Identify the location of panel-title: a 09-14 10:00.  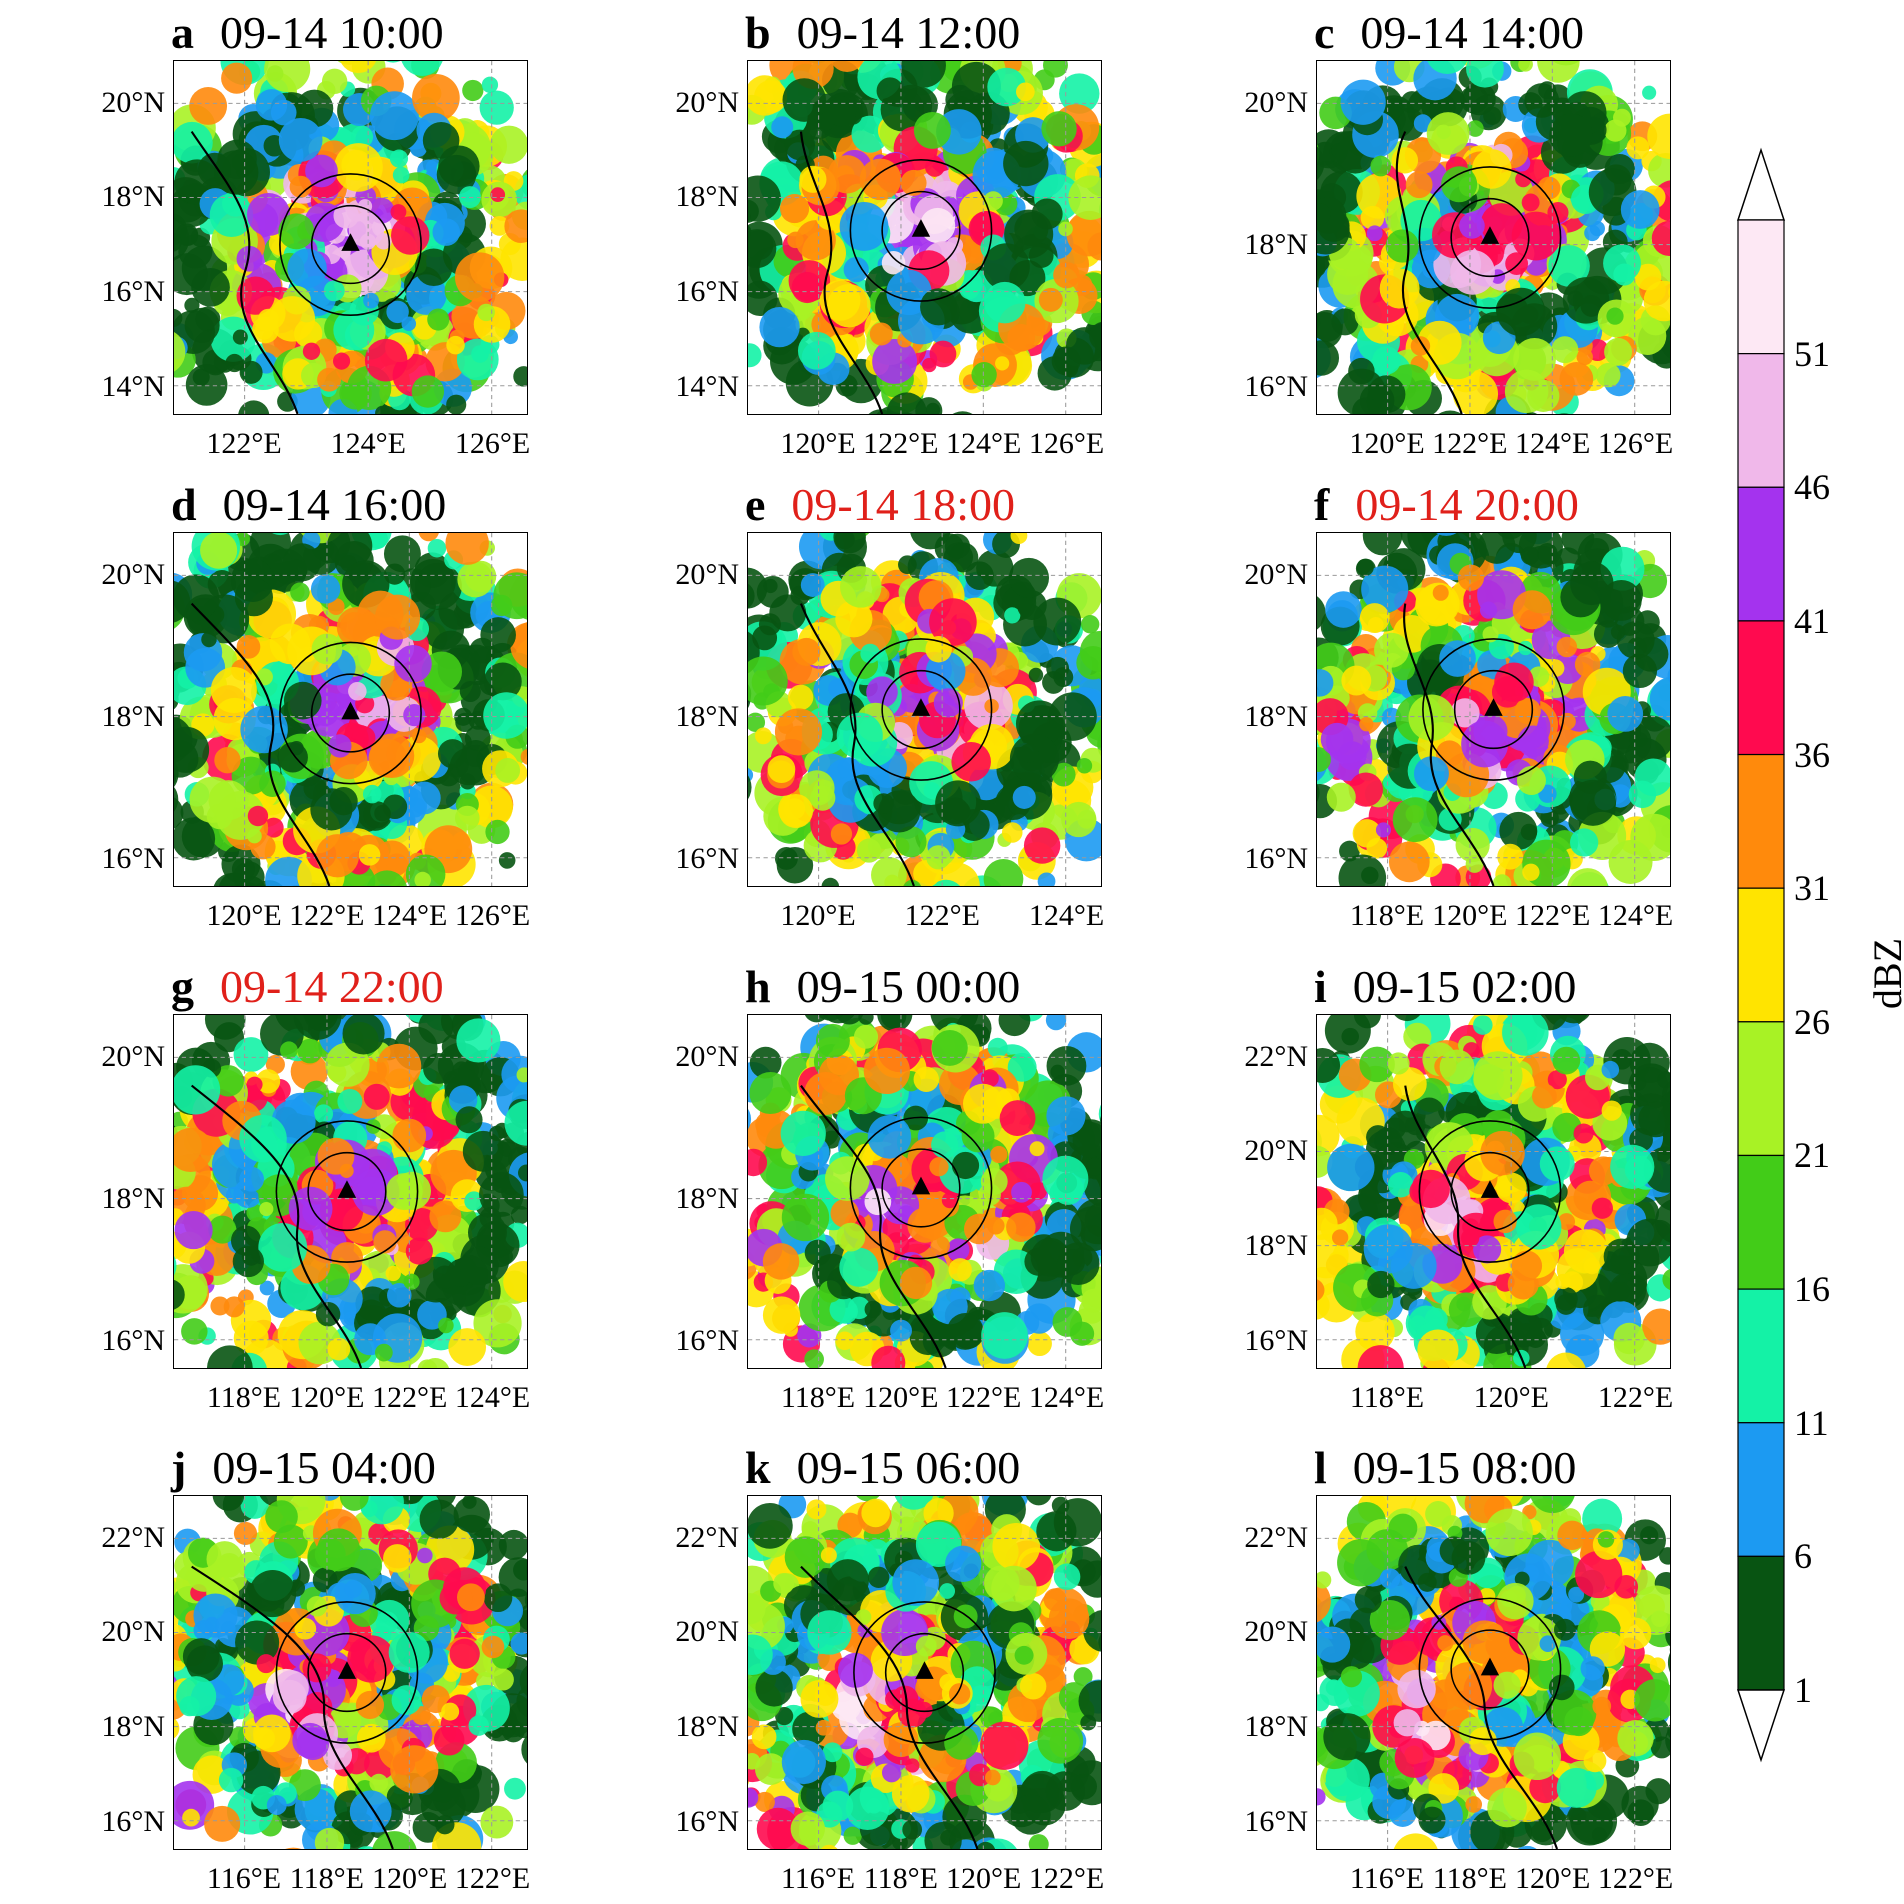
(307, 33).